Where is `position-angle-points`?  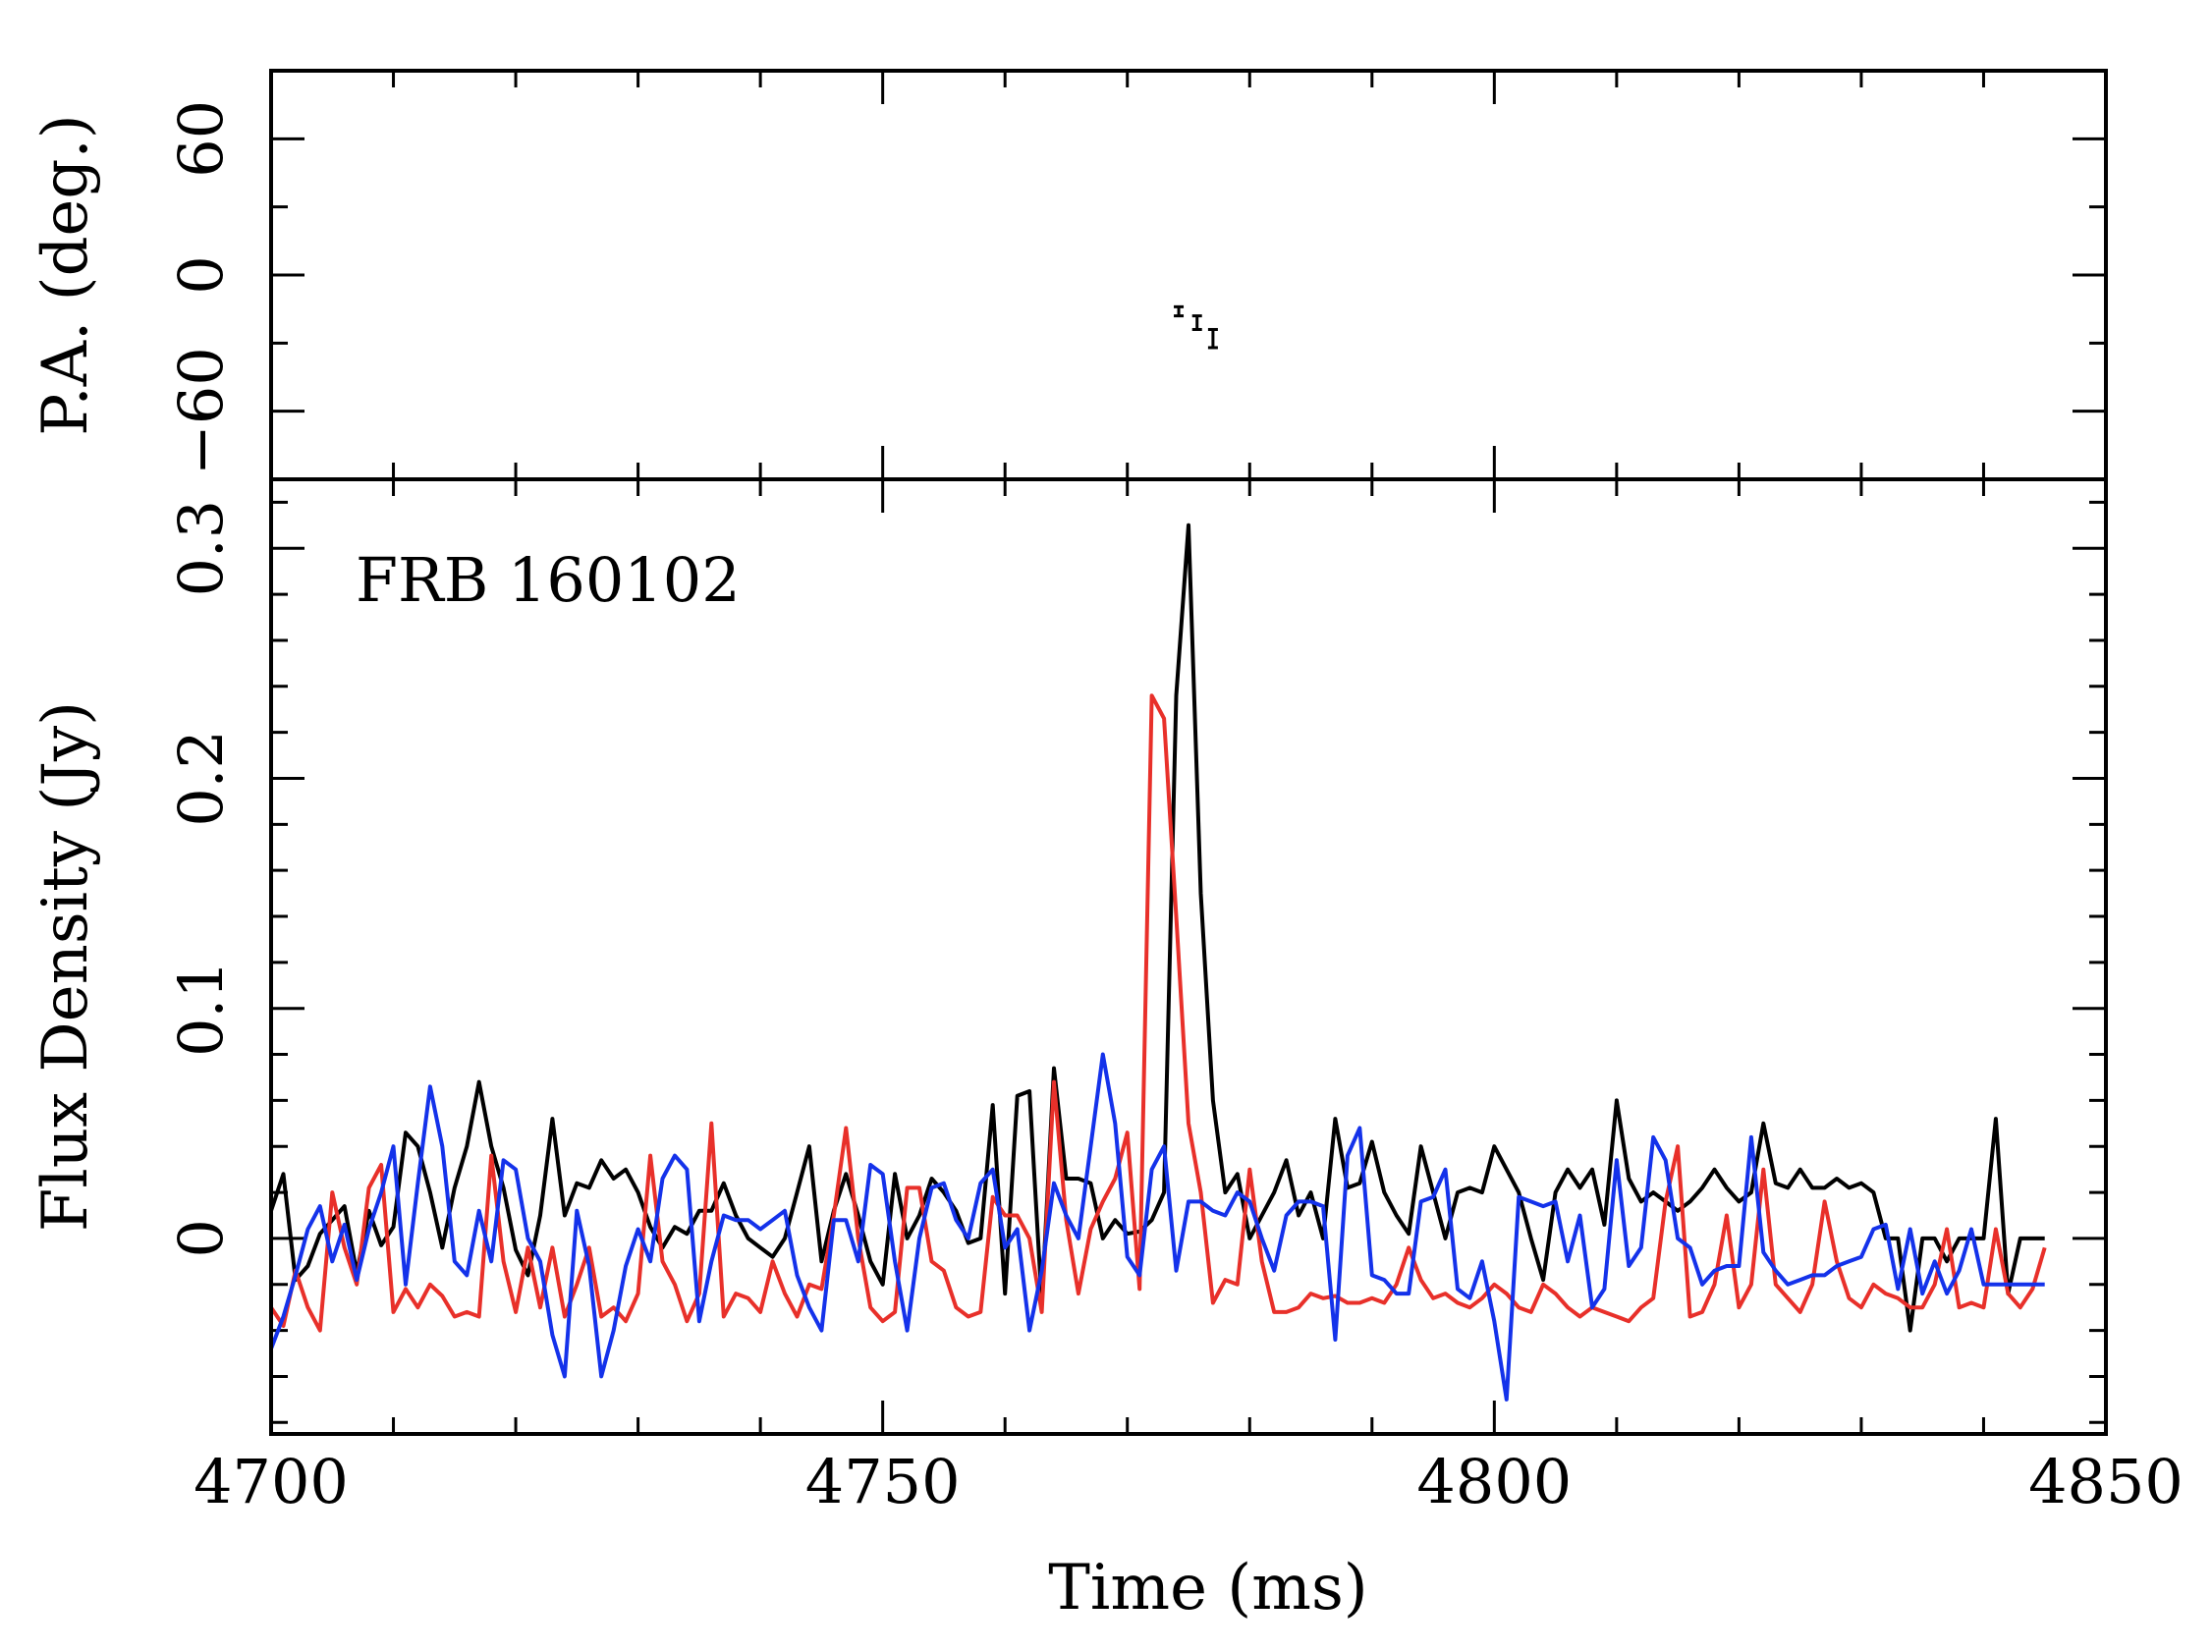
position-angle-points is located at coordinates (1196, 327).